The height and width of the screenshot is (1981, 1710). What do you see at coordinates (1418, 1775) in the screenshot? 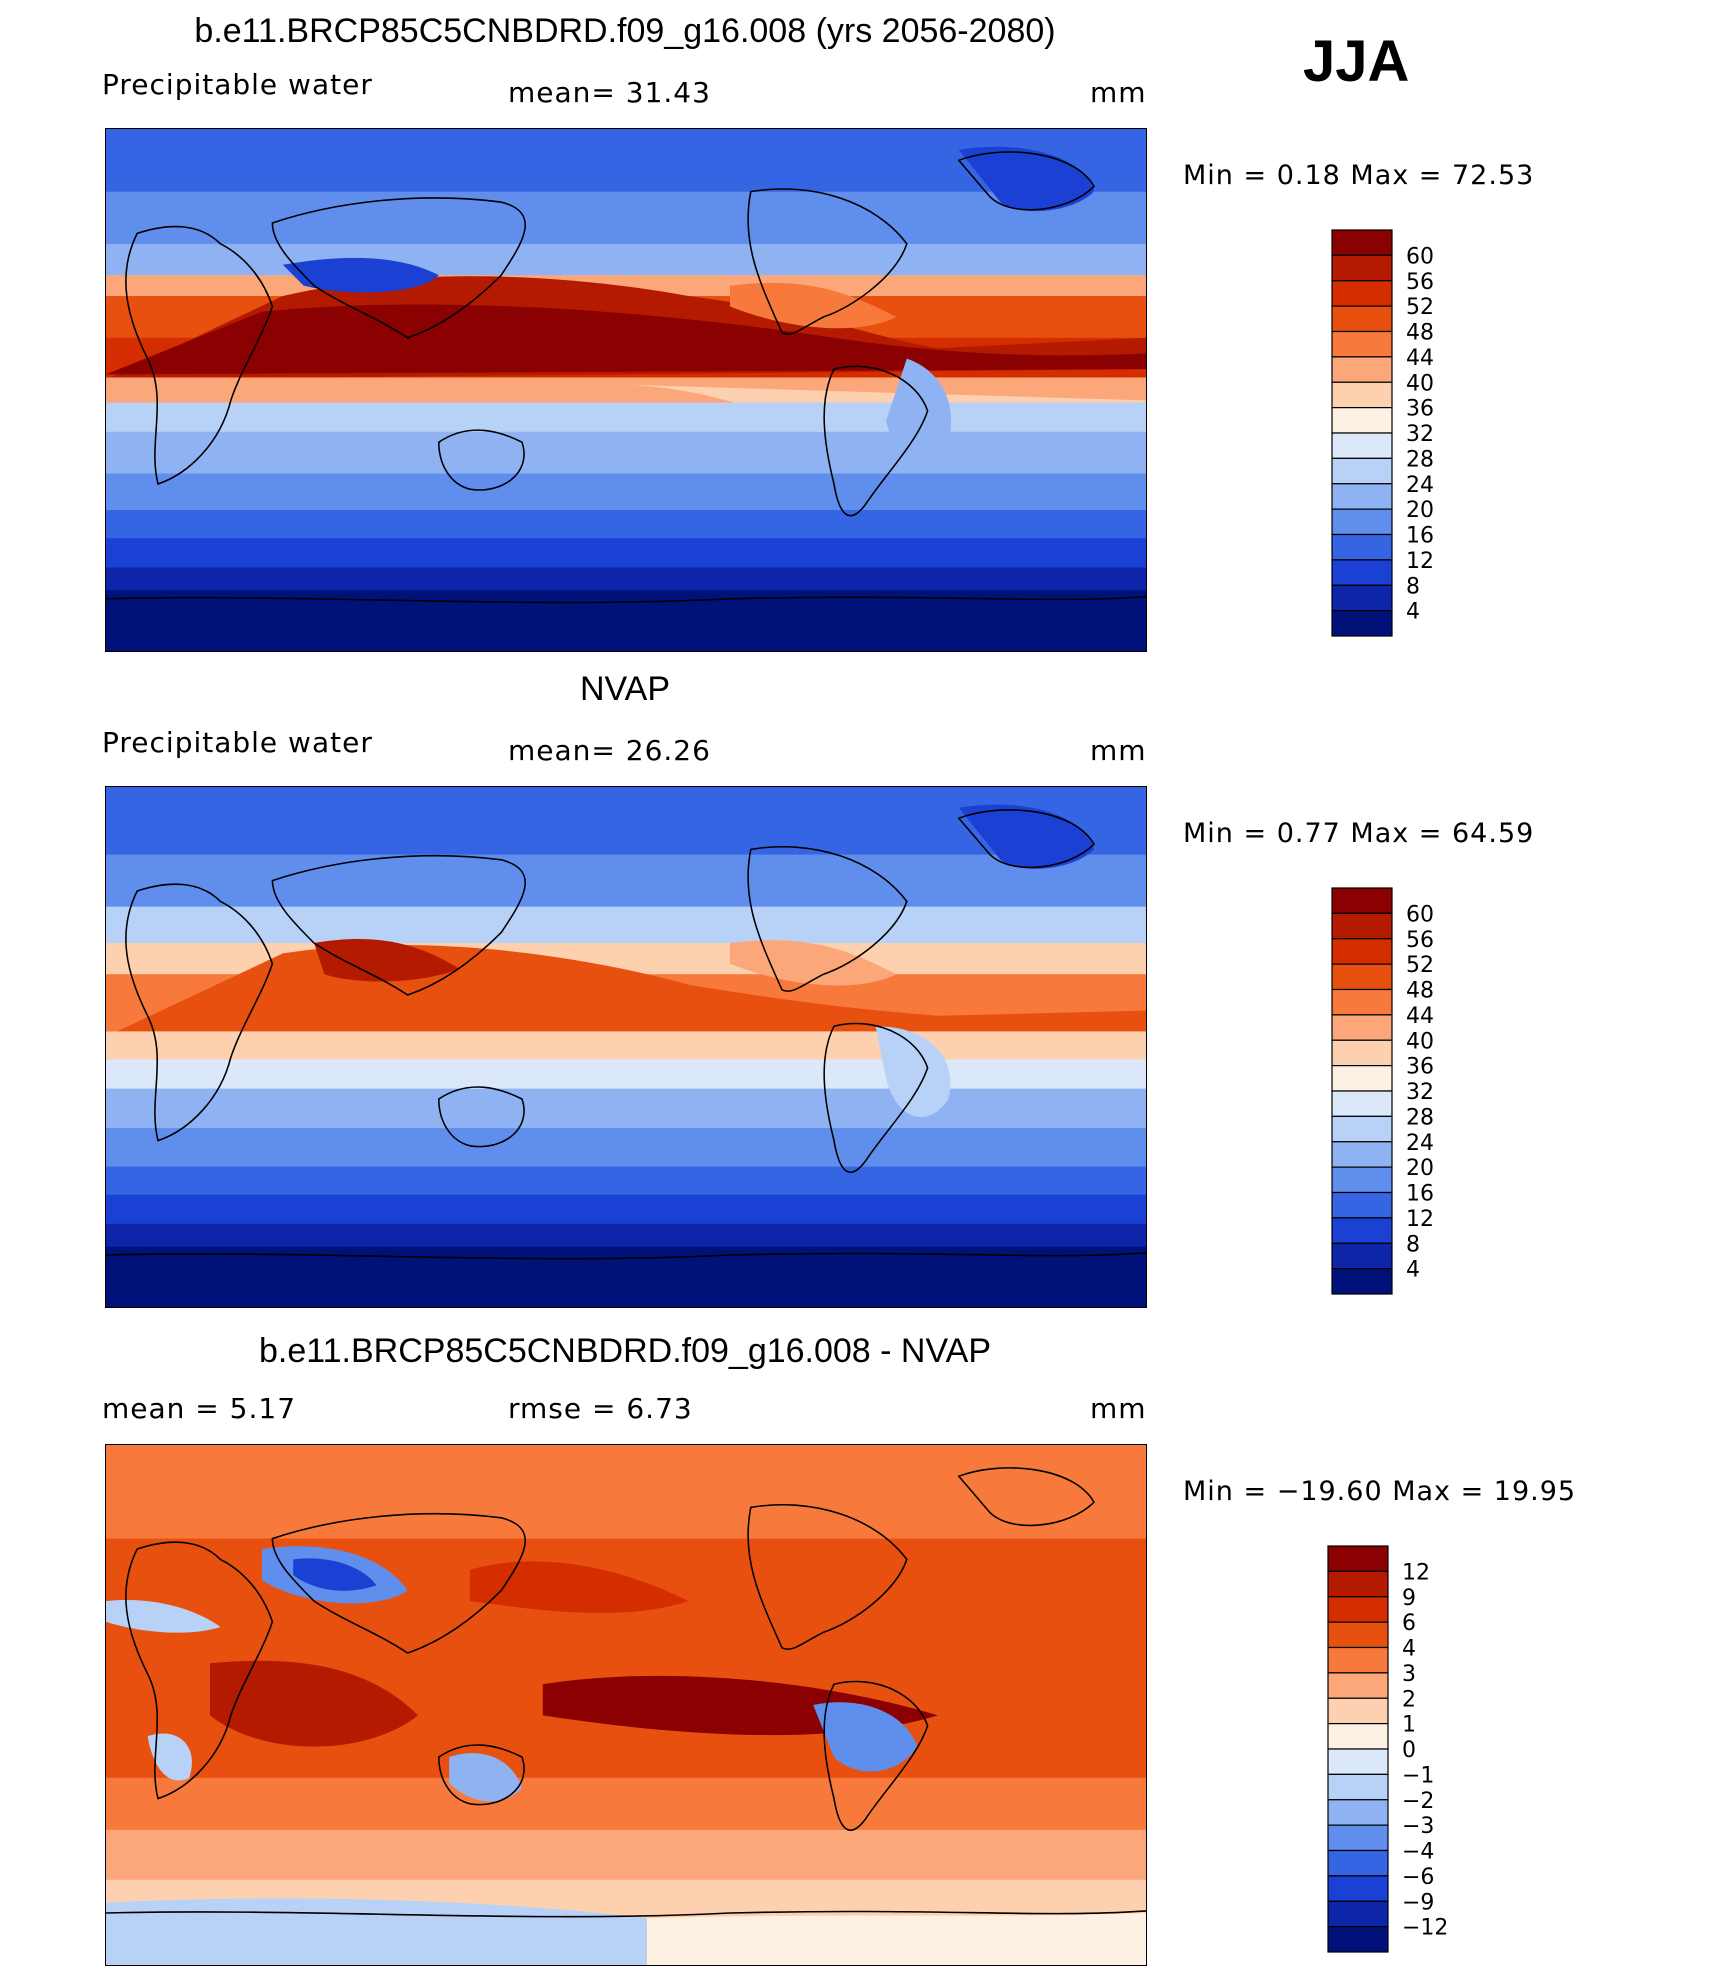
I see `colorbar-tick-label: −1` at bounding box center [1418, 1775].